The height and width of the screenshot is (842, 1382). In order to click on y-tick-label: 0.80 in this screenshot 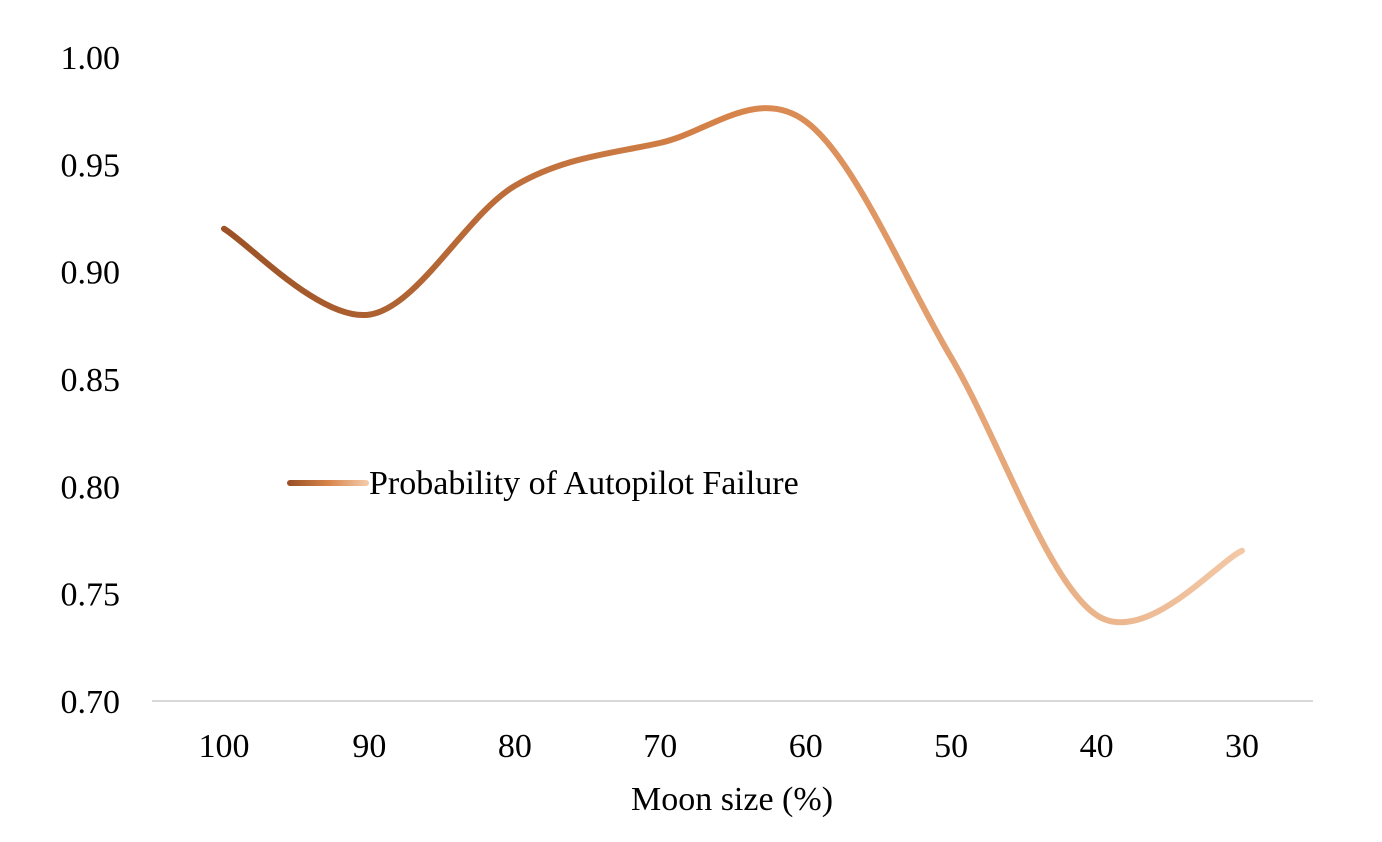, I will do `click(91, 487)`.